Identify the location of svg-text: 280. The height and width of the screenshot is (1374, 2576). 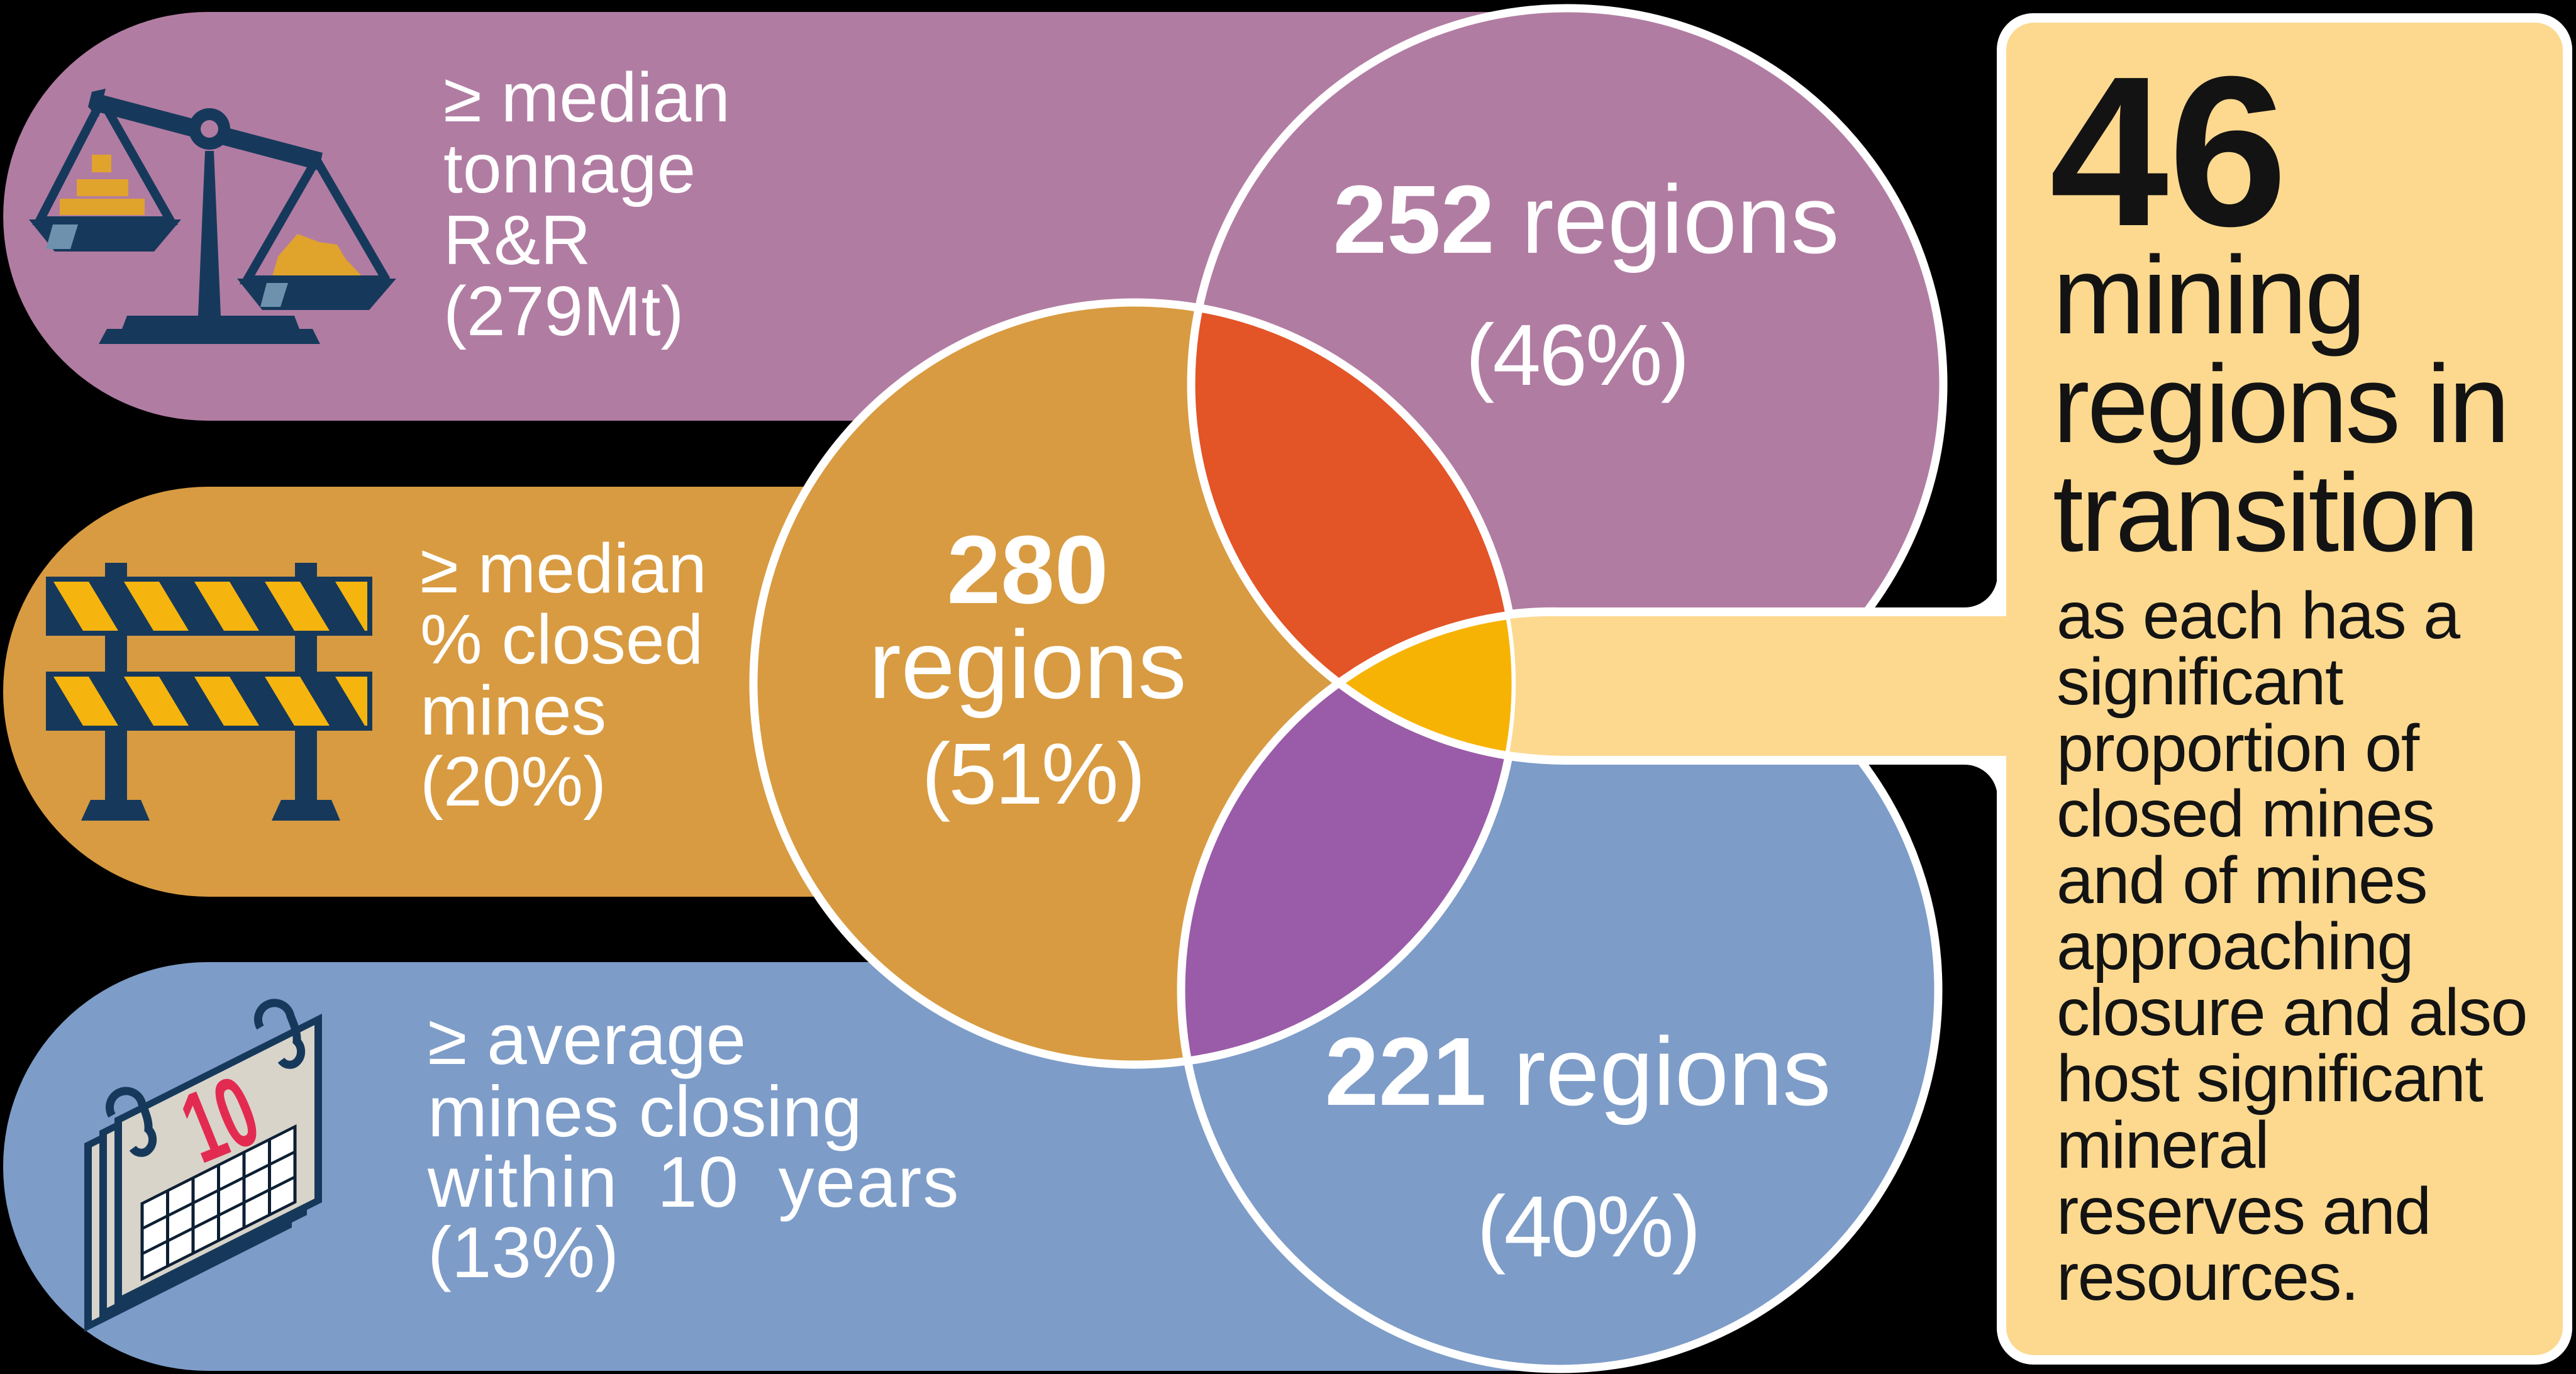
(1028, 570).